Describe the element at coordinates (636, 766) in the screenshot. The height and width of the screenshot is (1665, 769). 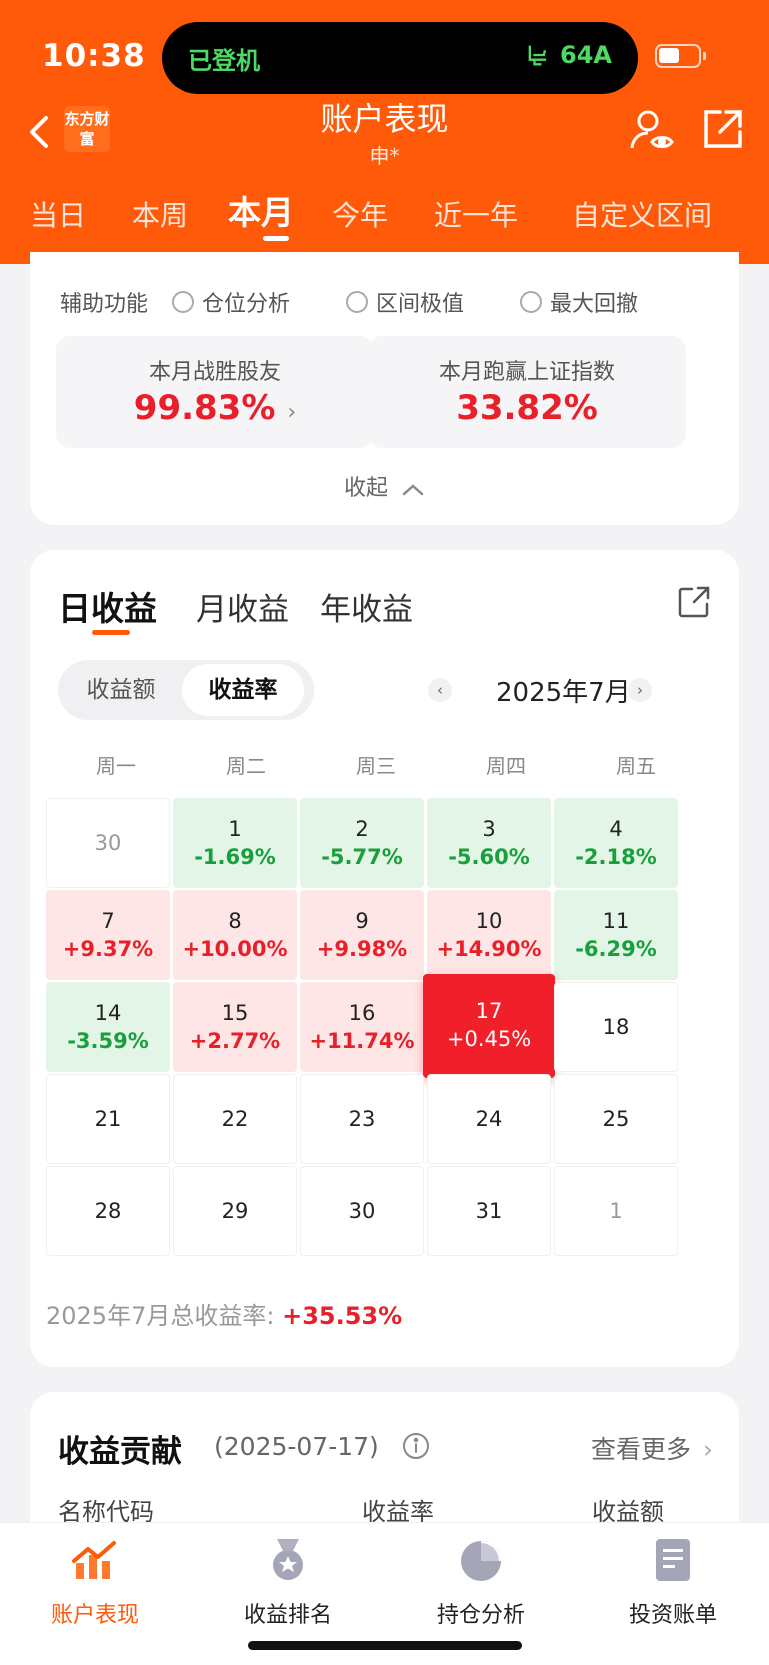
I see `weekday-header: 周五` at that location.